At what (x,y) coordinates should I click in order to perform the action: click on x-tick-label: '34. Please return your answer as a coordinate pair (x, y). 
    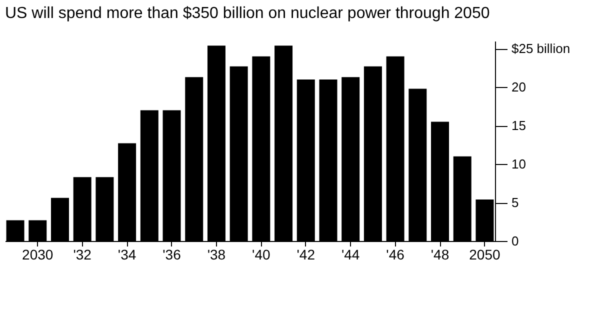
    Looking at the image, I should click on (127, 254).